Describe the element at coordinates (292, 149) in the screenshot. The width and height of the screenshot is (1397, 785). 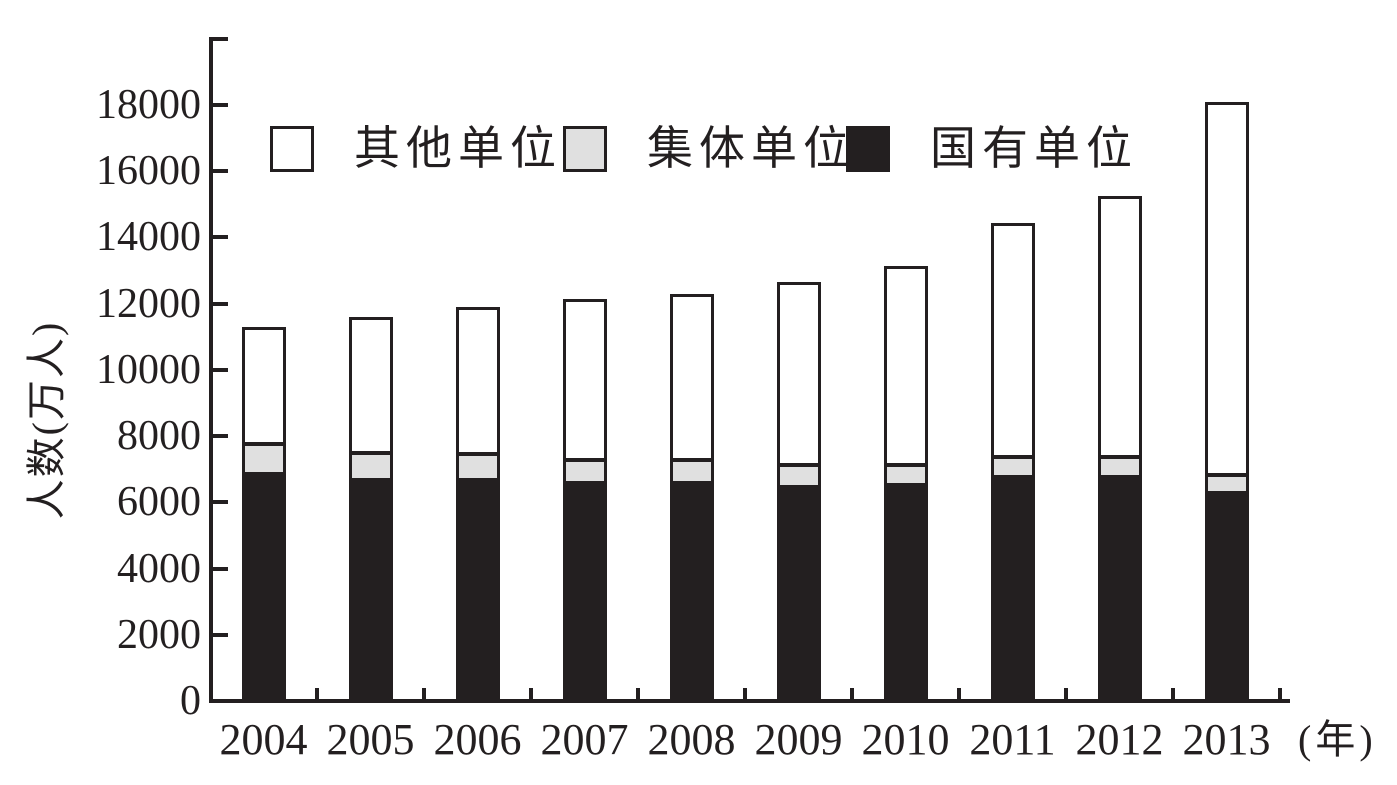
I see `legend-swatch-other` at that location.